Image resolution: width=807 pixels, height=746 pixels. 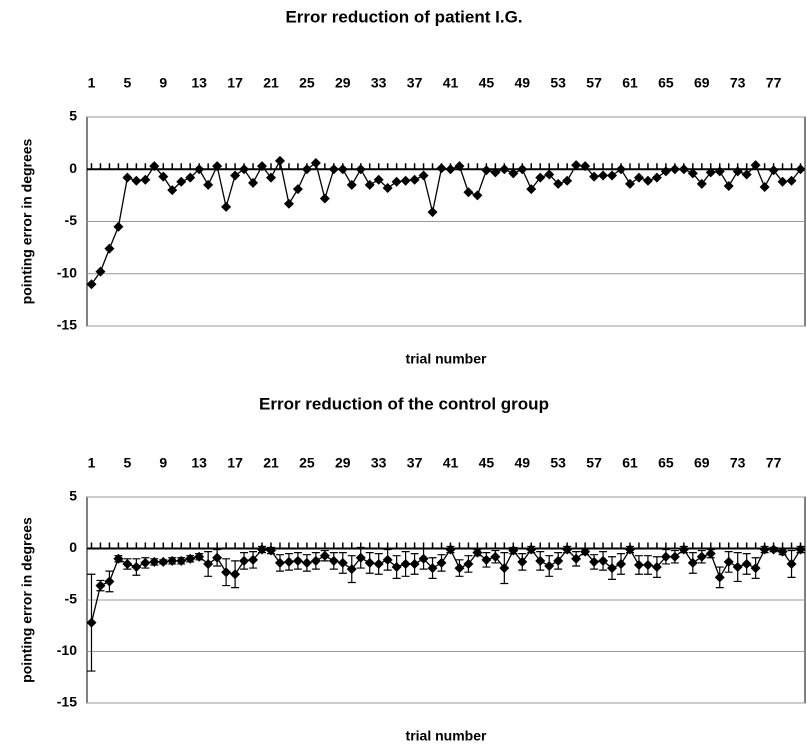 What do you see at coordinates (630, 83) in the screenshot?
I see `x-tick-label: 61` at bounding box center [630, 83].